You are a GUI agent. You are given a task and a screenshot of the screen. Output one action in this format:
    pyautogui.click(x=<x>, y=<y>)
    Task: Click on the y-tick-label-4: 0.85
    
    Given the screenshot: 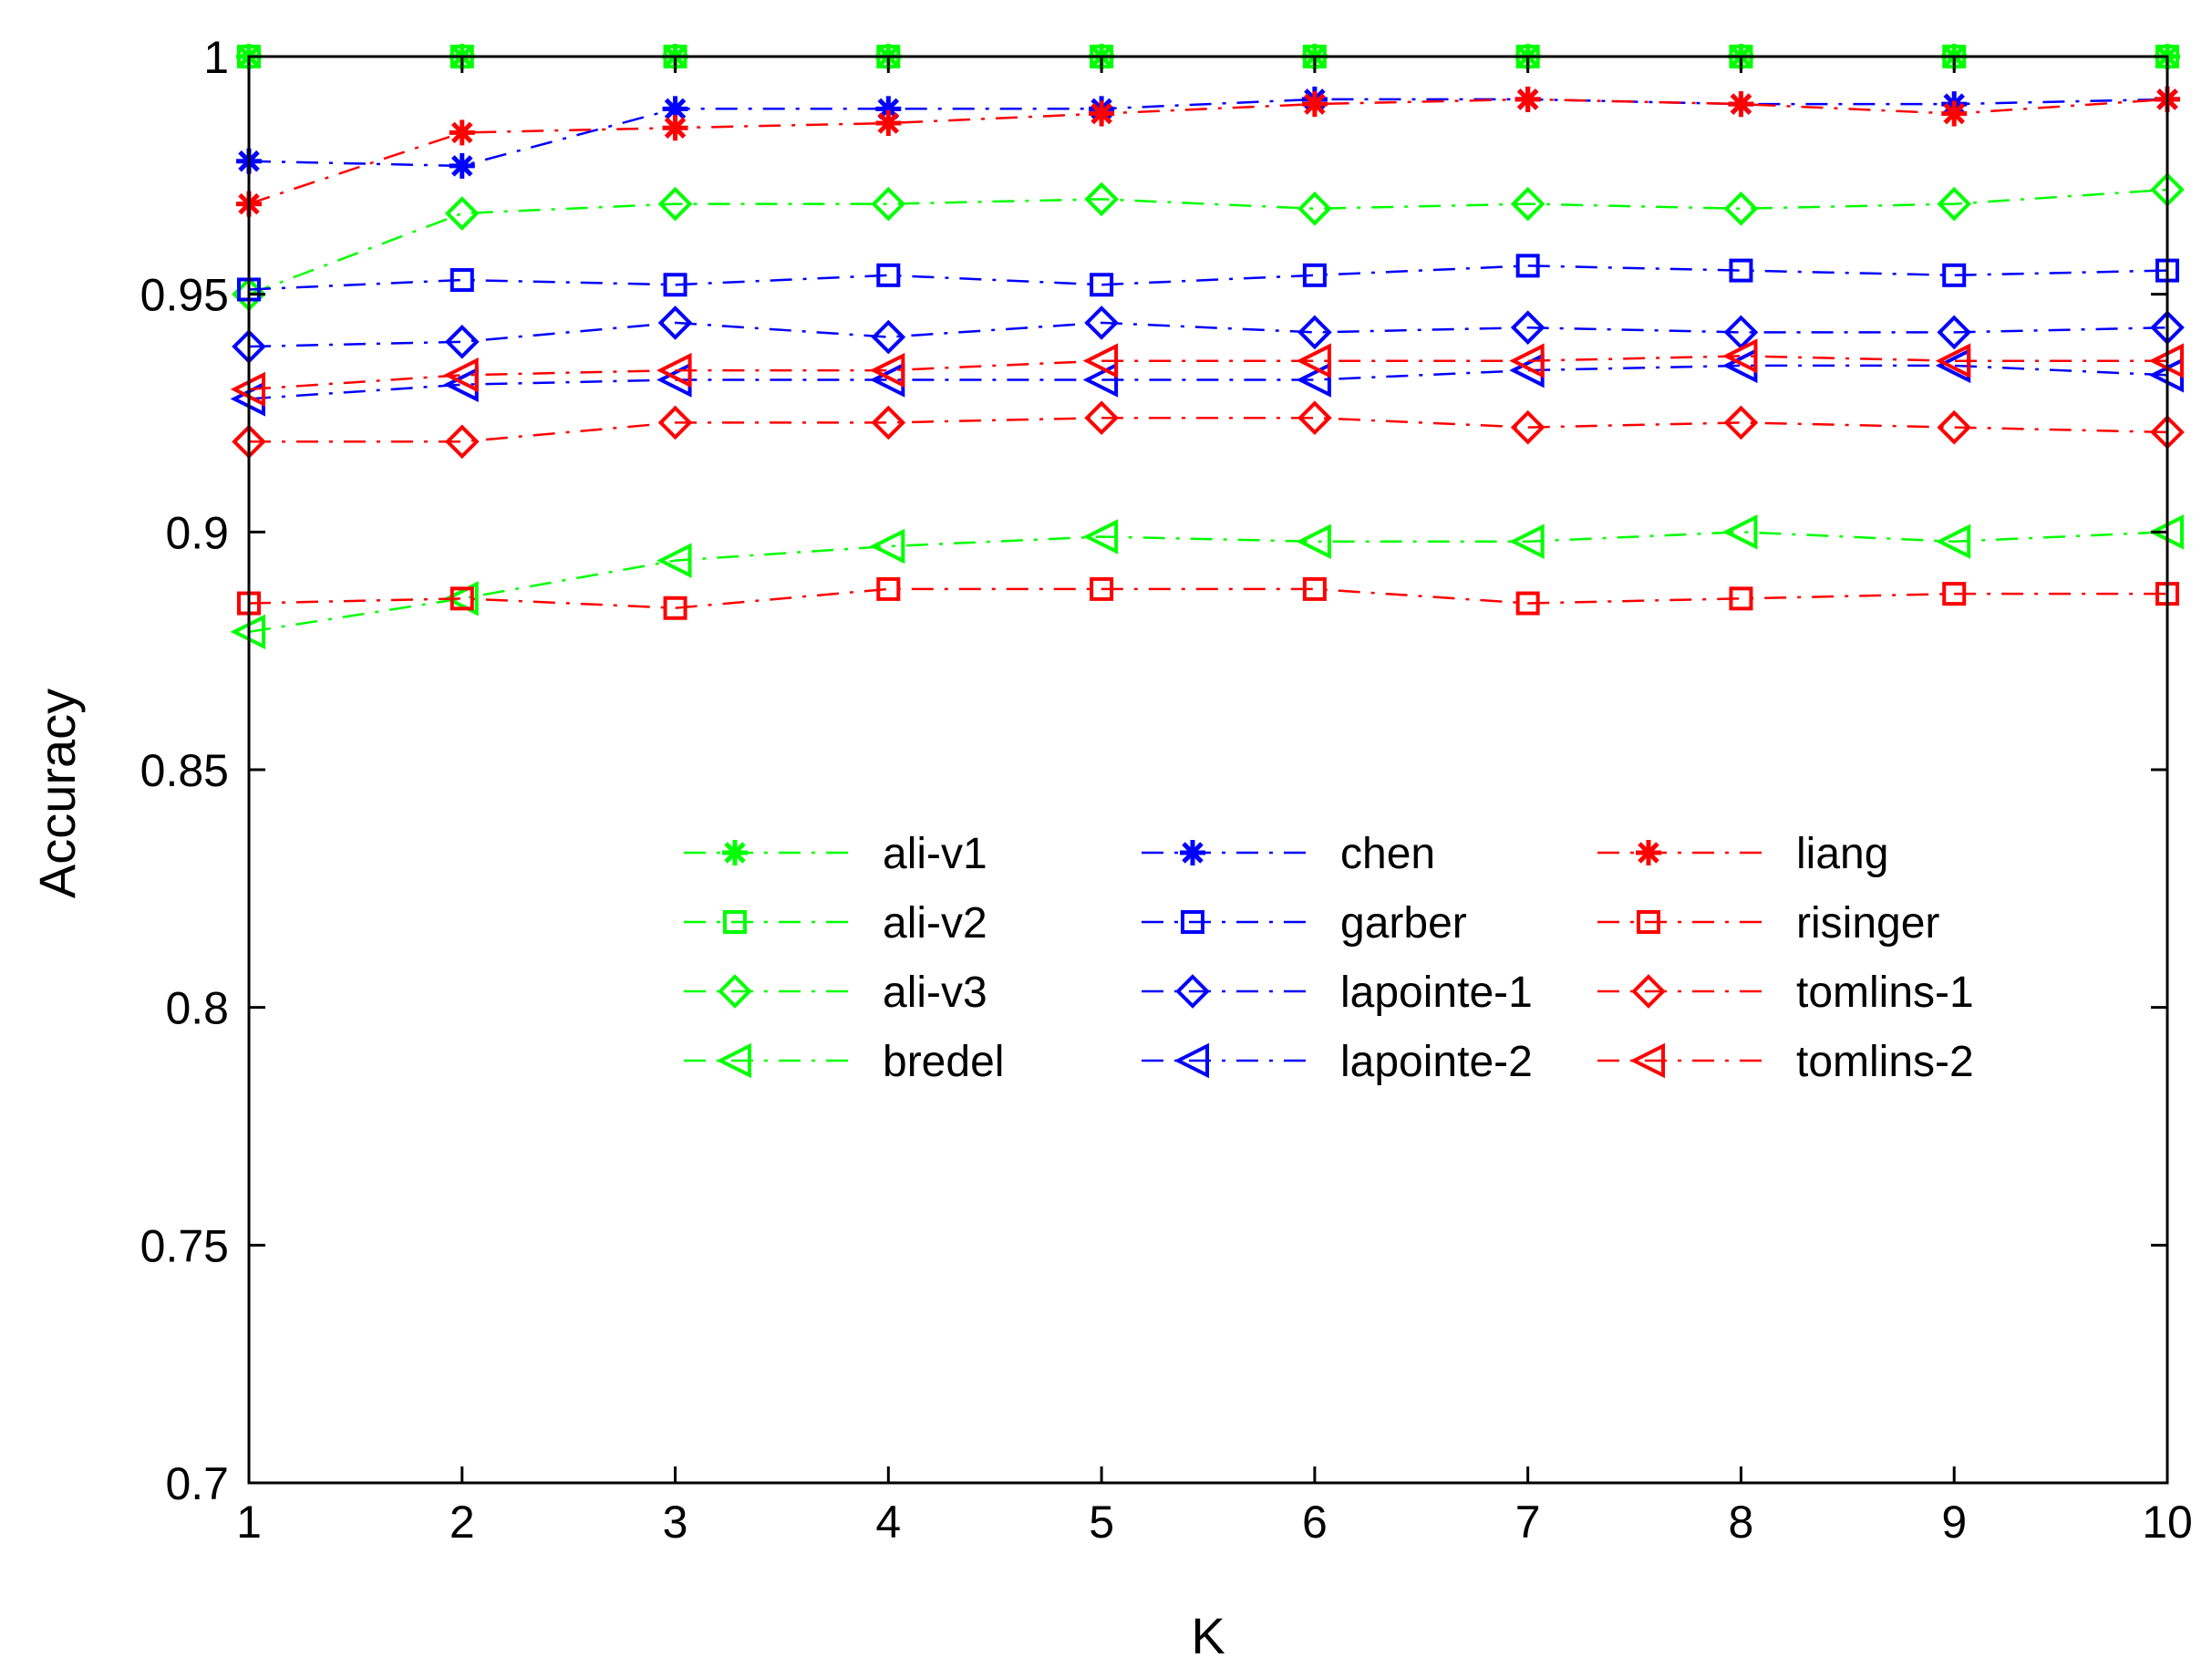 What is the action you would take?
    pyautogui.click(x=184, y=771)
    